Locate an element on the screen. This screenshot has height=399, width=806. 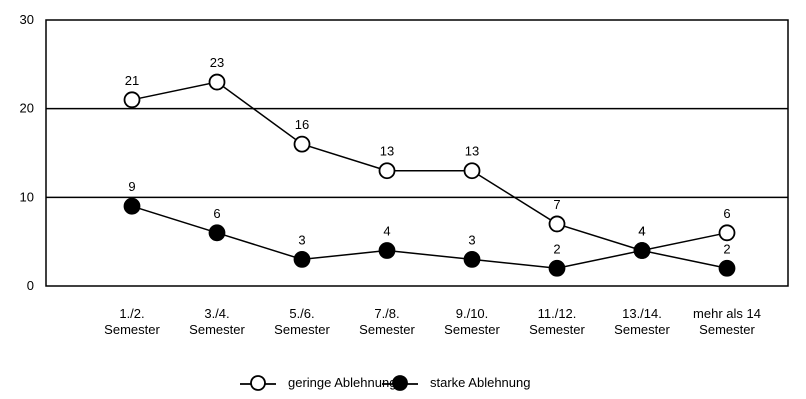
x-tick-label: 13./14. Semester is located at coordinates (642, 321).